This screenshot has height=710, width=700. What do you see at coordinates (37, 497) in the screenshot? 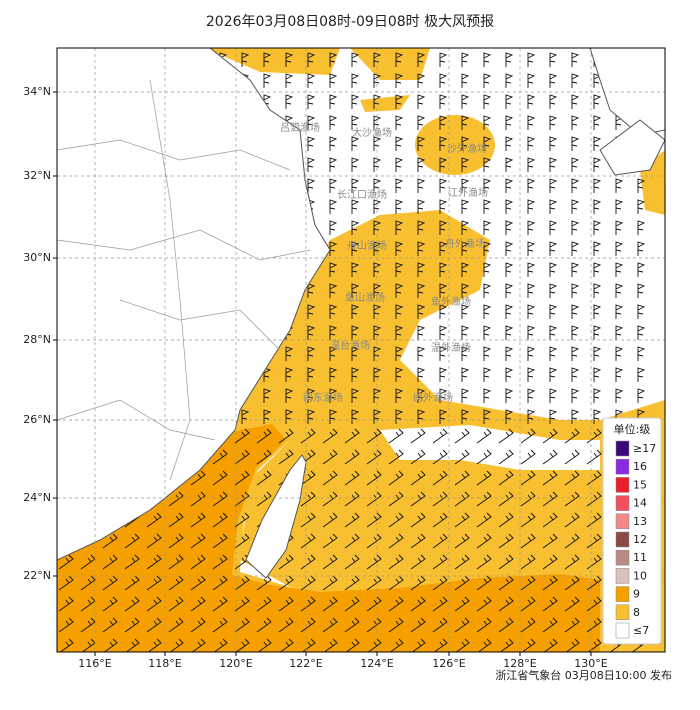
I see `lat-label: 24°N` at bounding box center [37, 497].